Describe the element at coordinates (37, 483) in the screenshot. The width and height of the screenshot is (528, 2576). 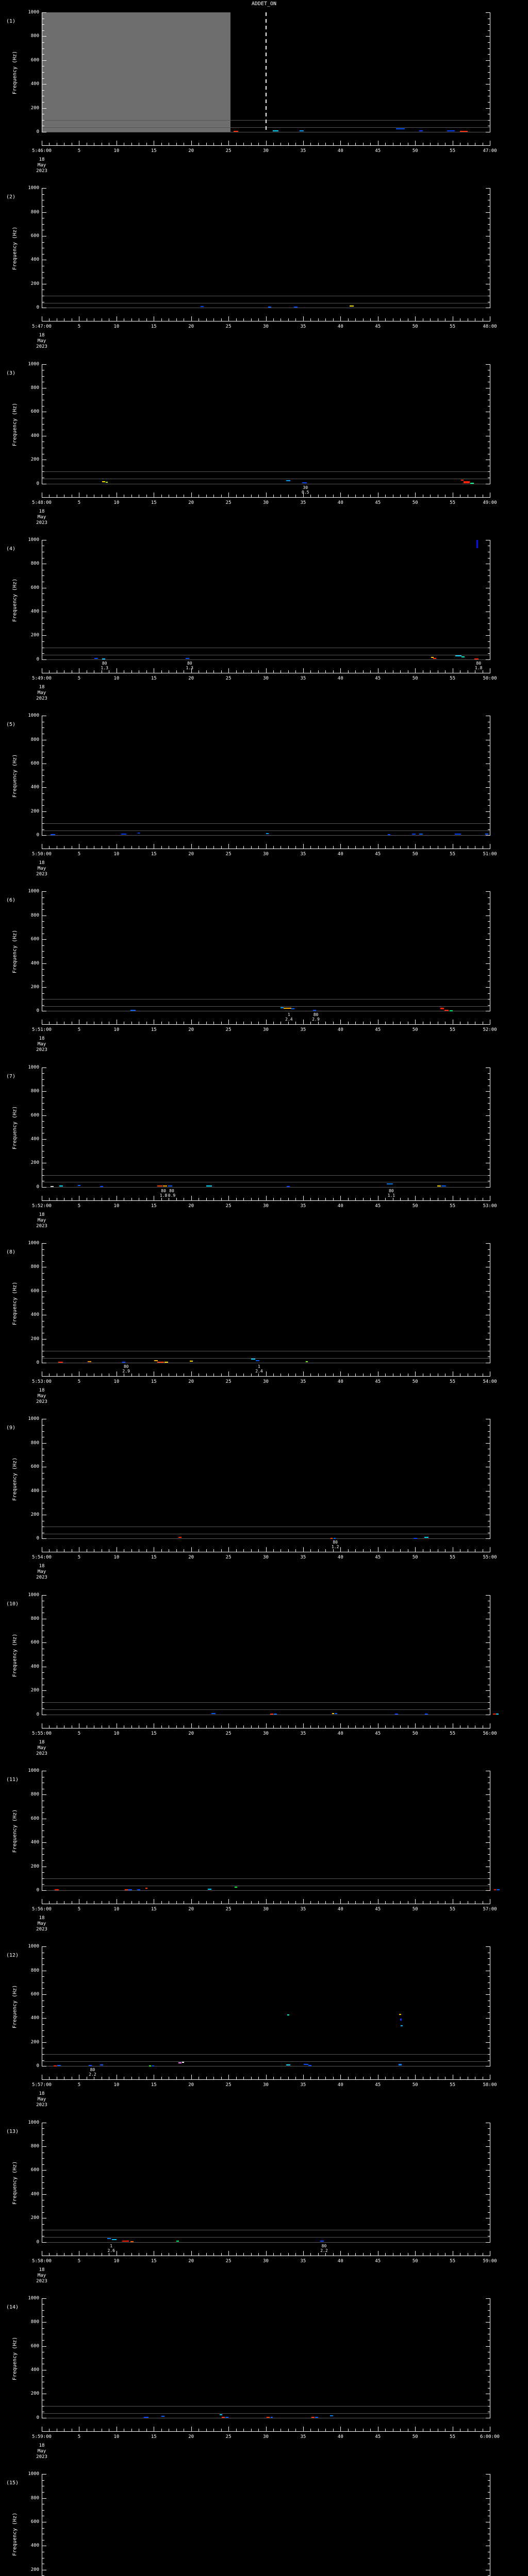
I see `y-tick-label: 0` at that location.